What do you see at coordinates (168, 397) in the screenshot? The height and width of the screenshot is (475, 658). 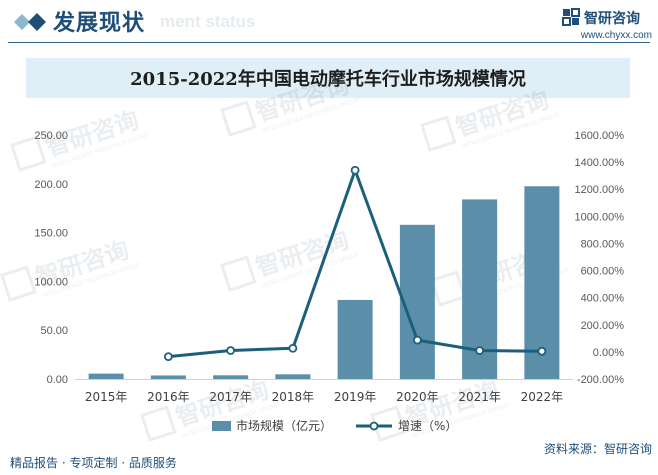 I see `x-tick-label: 2016年` at bounding box center [168, 397].